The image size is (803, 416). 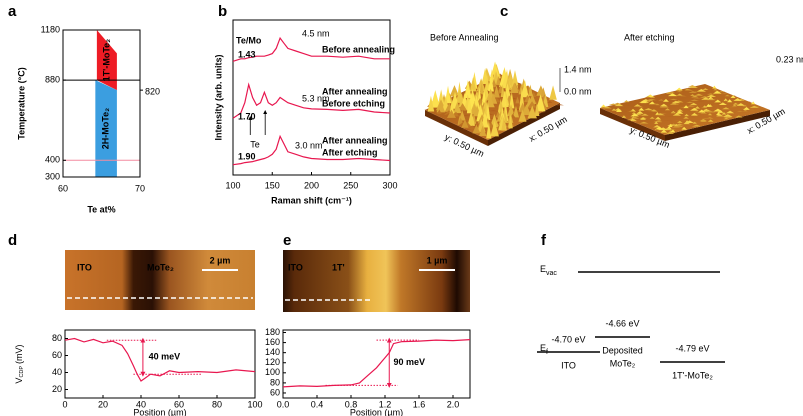 What do you see at coordinates (623, 363) in the screenshot?
I see `material-name: MoTe₂` at bounding box center [623, 363].